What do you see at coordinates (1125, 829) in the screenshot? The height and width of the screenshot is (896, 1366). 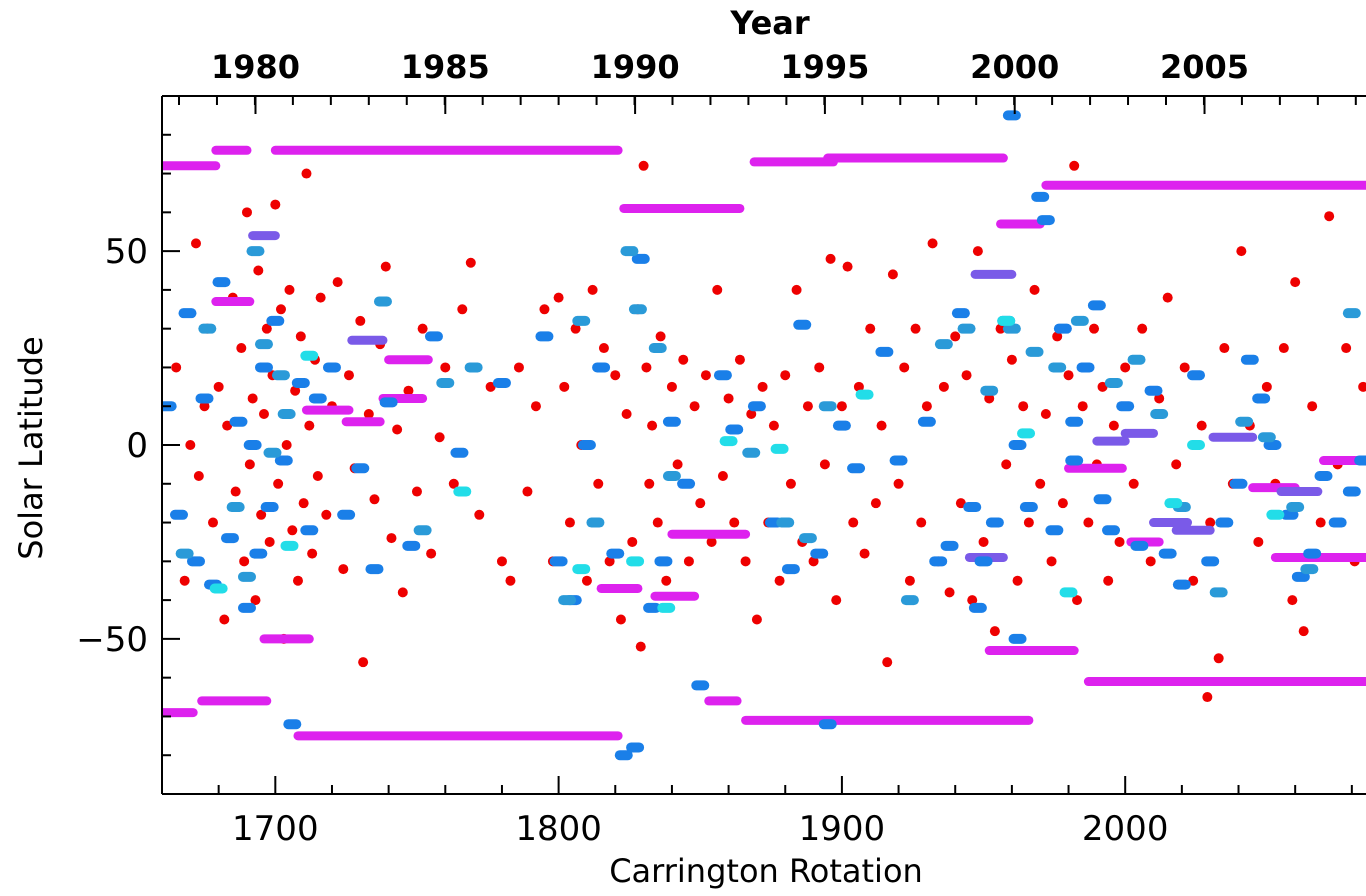 I see `x-tick-label: 2000` at bounding box center [1125, 829].